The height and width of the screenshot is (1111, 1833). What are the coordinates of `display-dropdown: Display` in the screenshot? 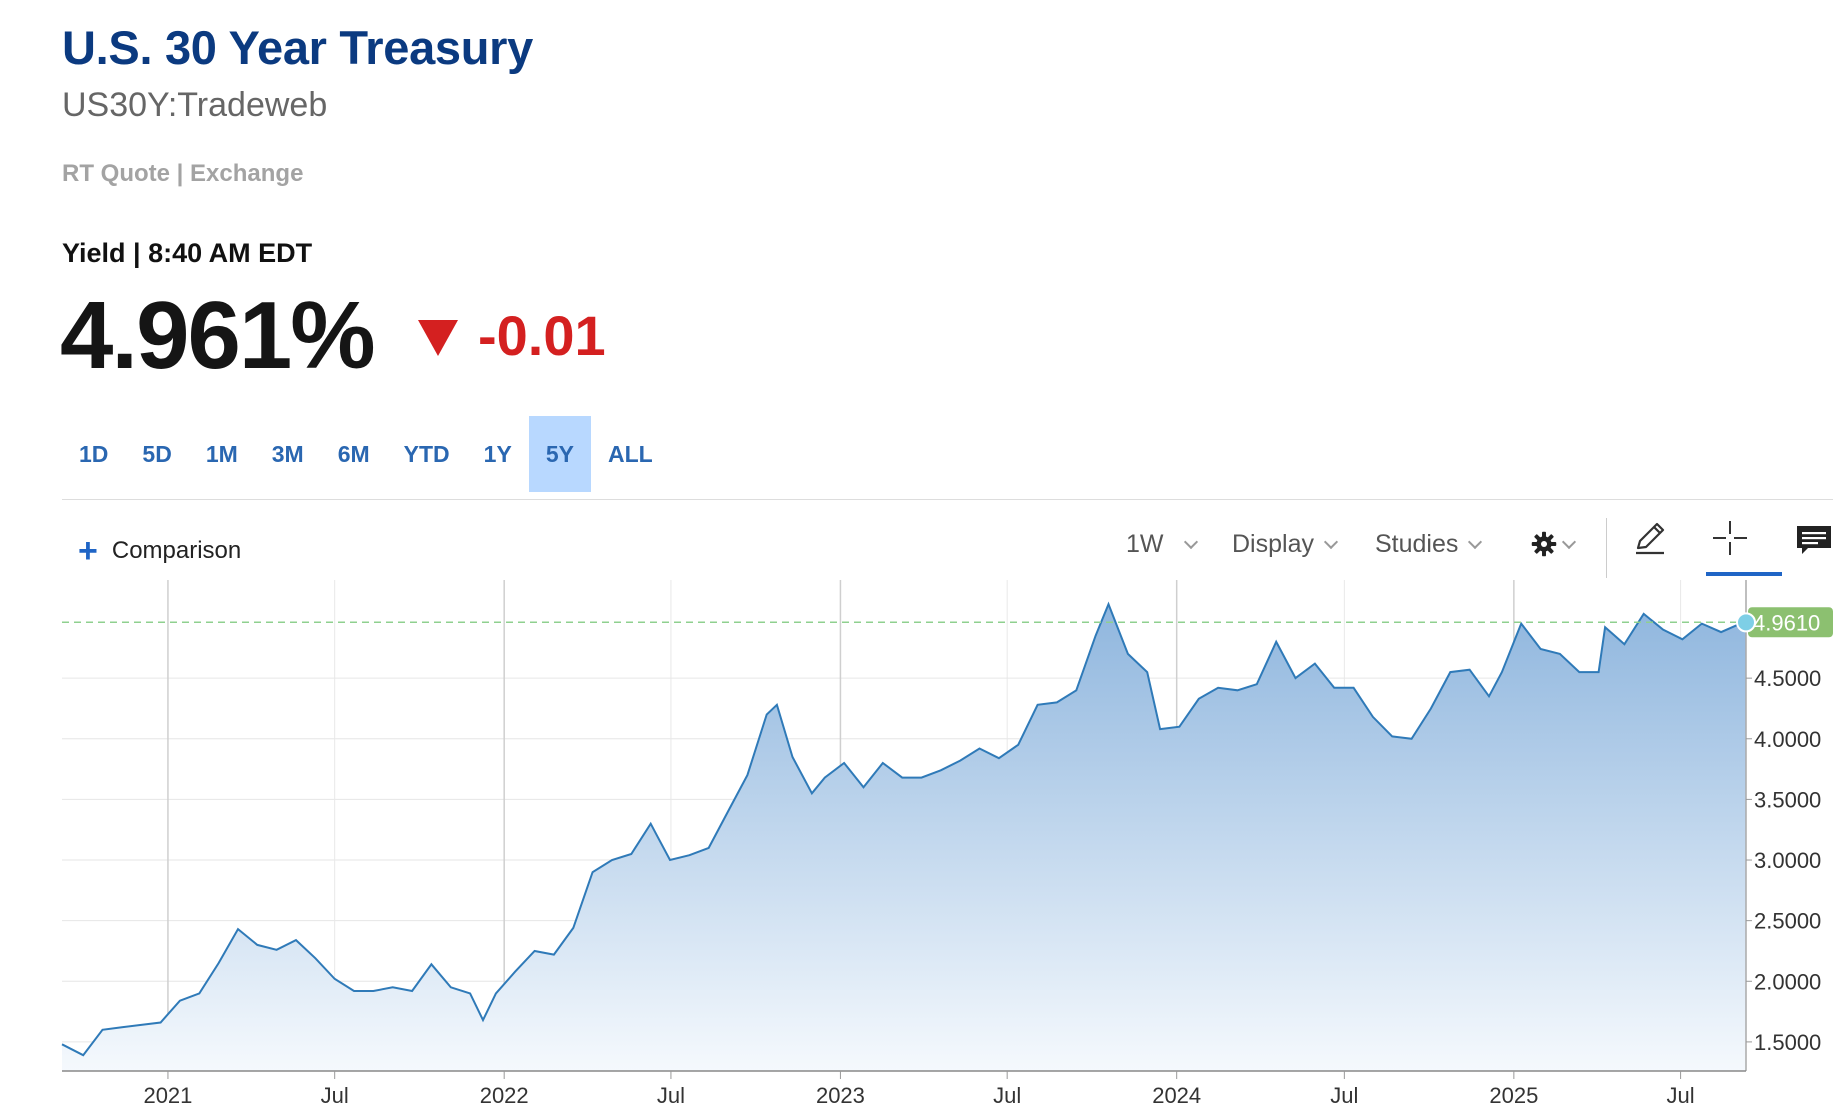 It's located at (1285, 544).